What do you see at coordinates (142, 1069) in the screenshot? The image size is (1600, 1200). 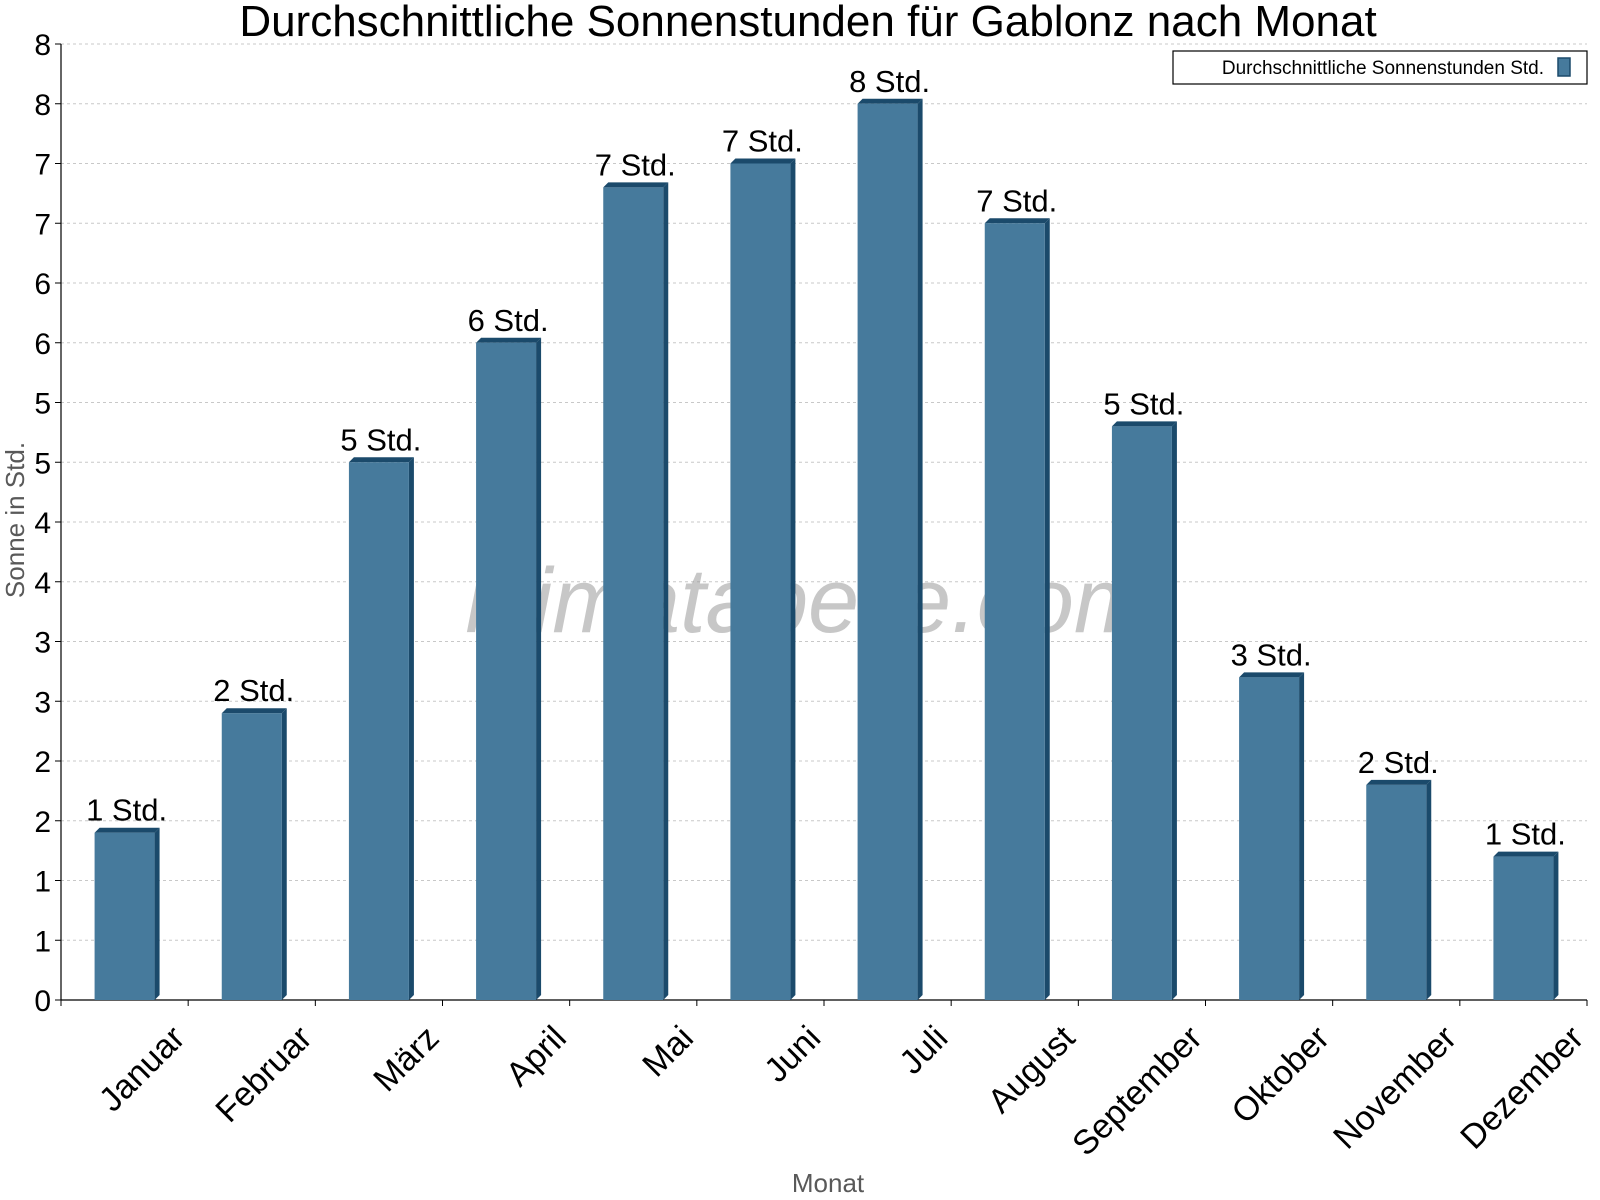 I see `x-tick-label: Januar` at bounding box center [142, 1069].